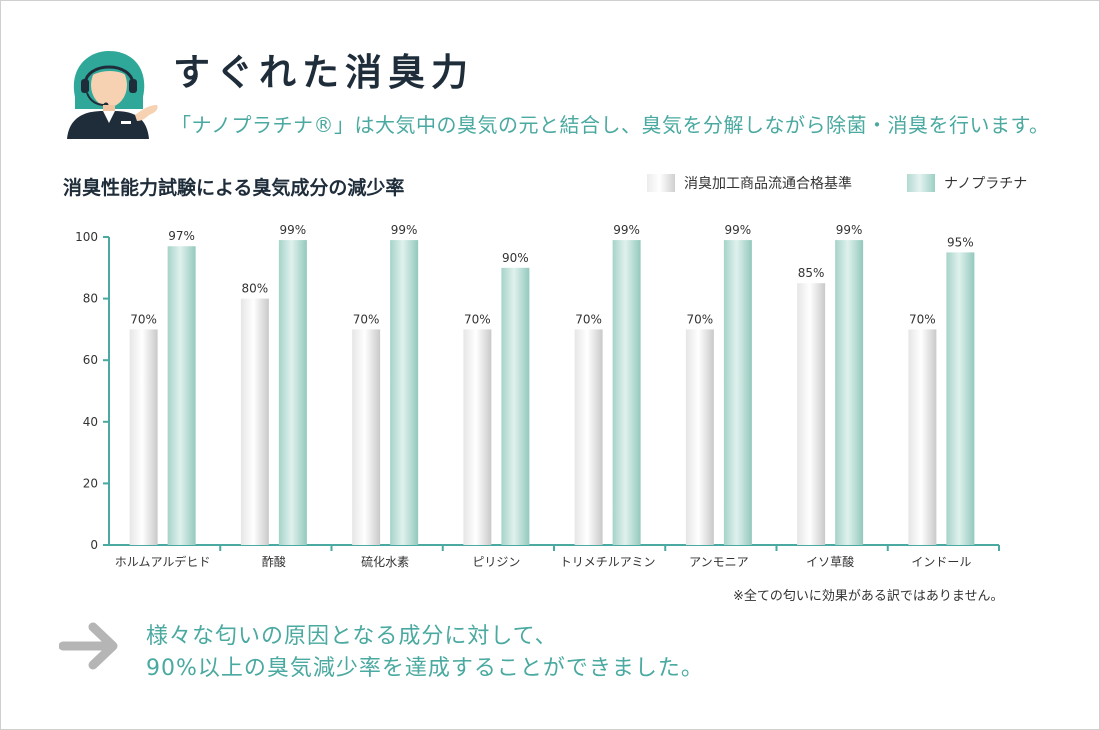  What do you see at coordinates (90, 483) in the screenshot?
I see `y-tick-label: 20` at bounding box center [90, 483].